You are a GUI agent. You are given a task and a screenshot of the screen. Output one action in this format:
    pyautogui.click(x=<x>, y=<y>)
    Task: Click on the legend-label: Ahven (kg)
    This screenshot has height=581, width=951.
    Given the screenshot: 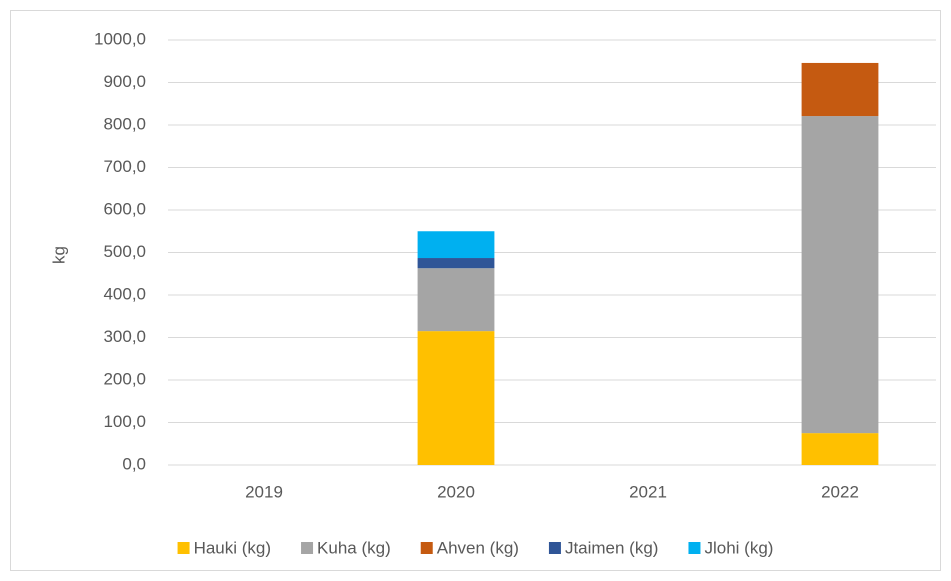 What is the action you would take?
    pyautogui.click(x=478, y=547)
    